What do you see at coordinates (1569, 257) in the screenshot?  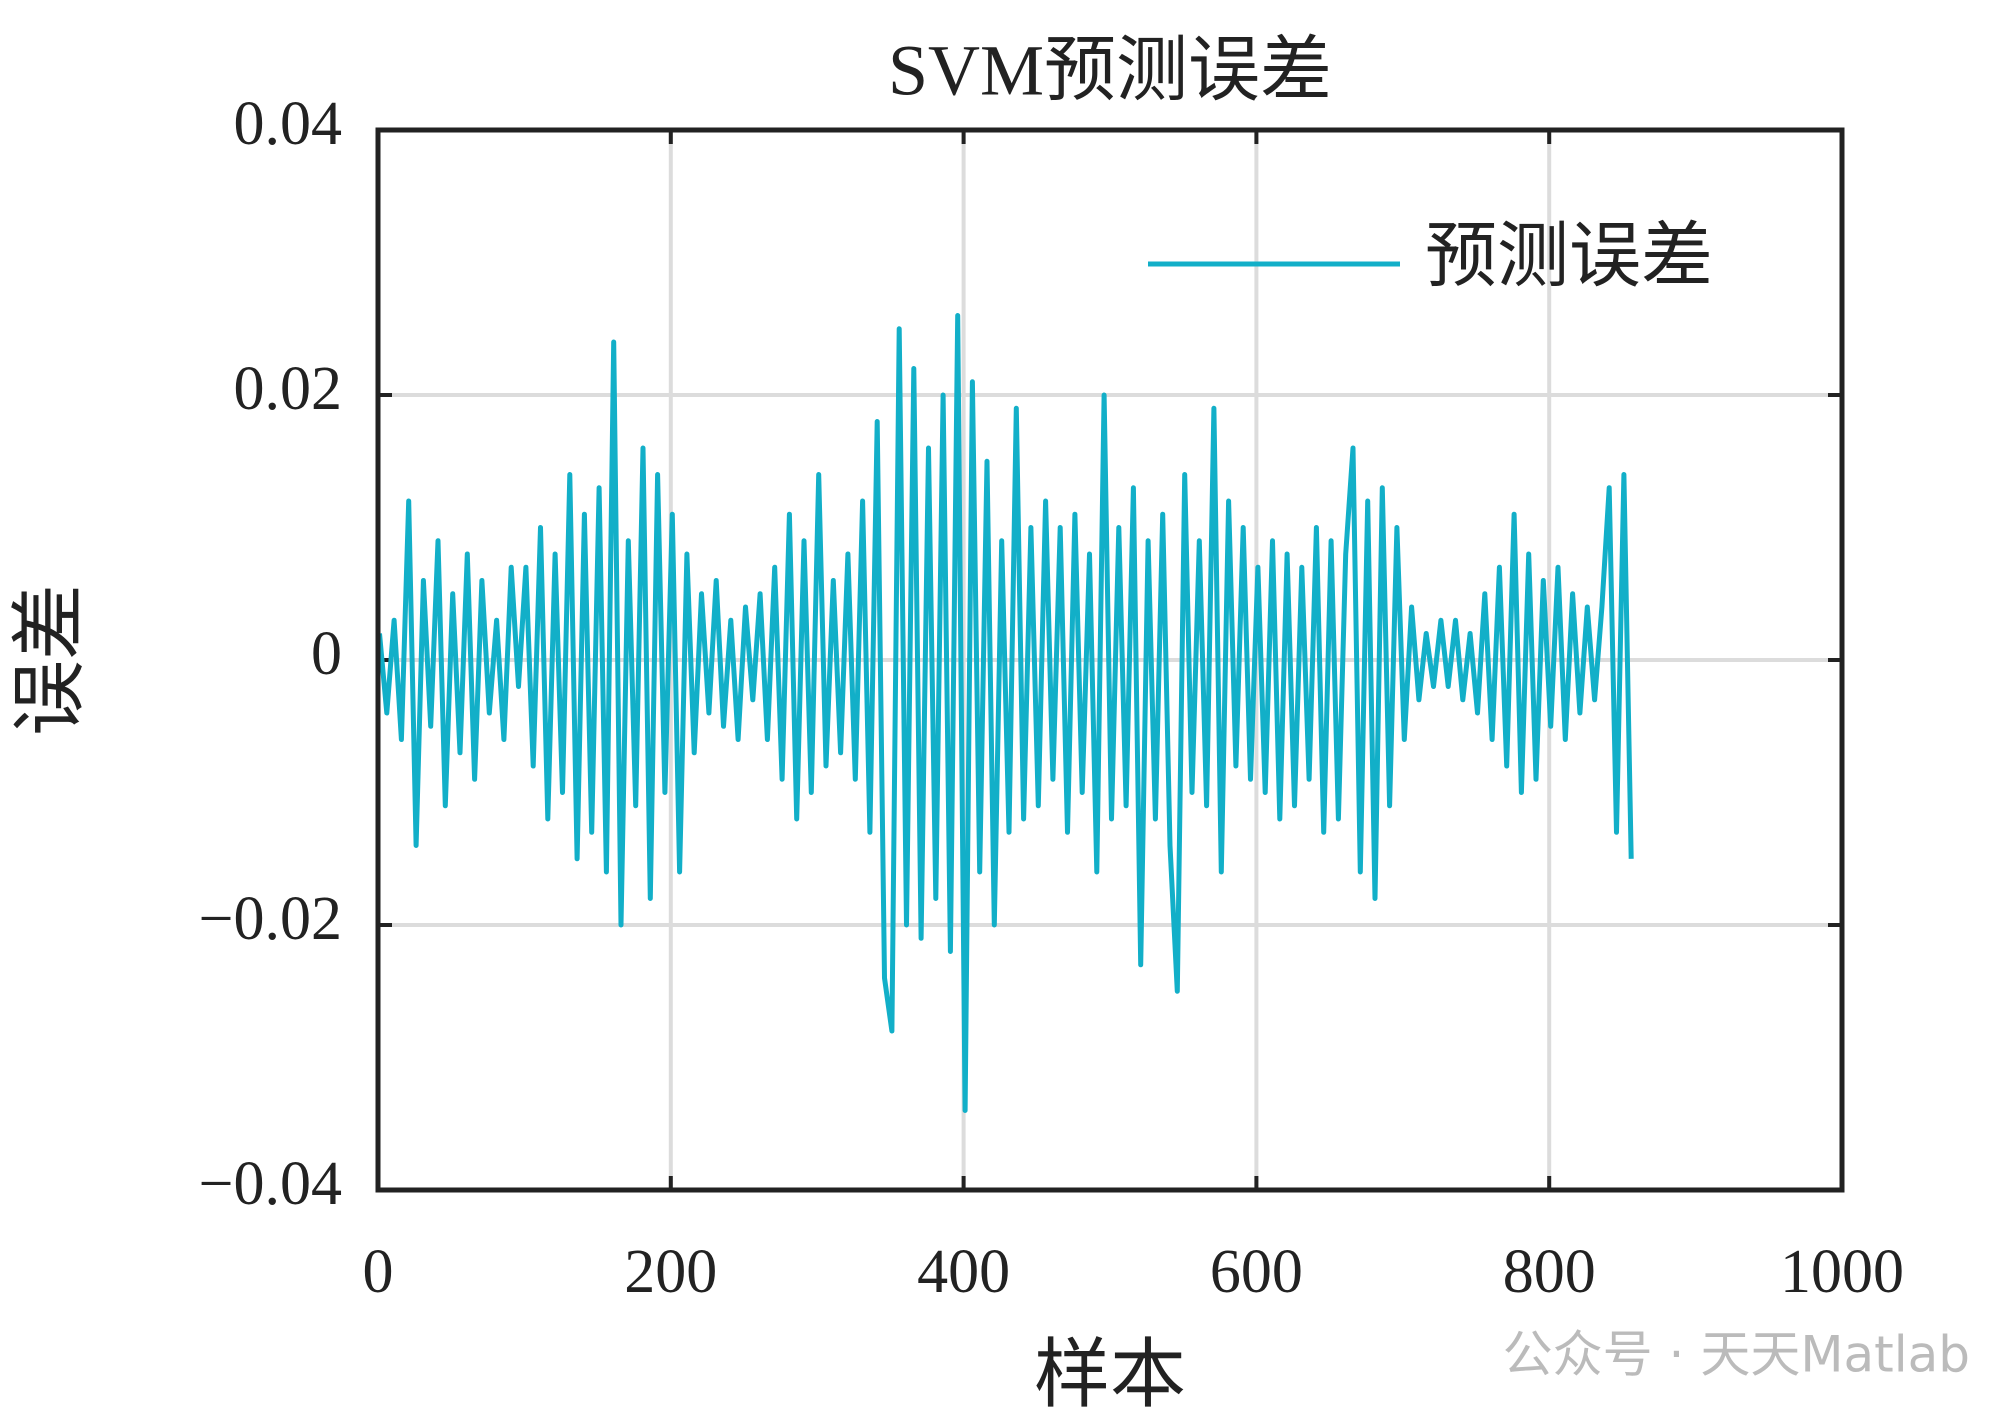 I see `legend-label: 预测误差` at bounding box center [1569, 257].